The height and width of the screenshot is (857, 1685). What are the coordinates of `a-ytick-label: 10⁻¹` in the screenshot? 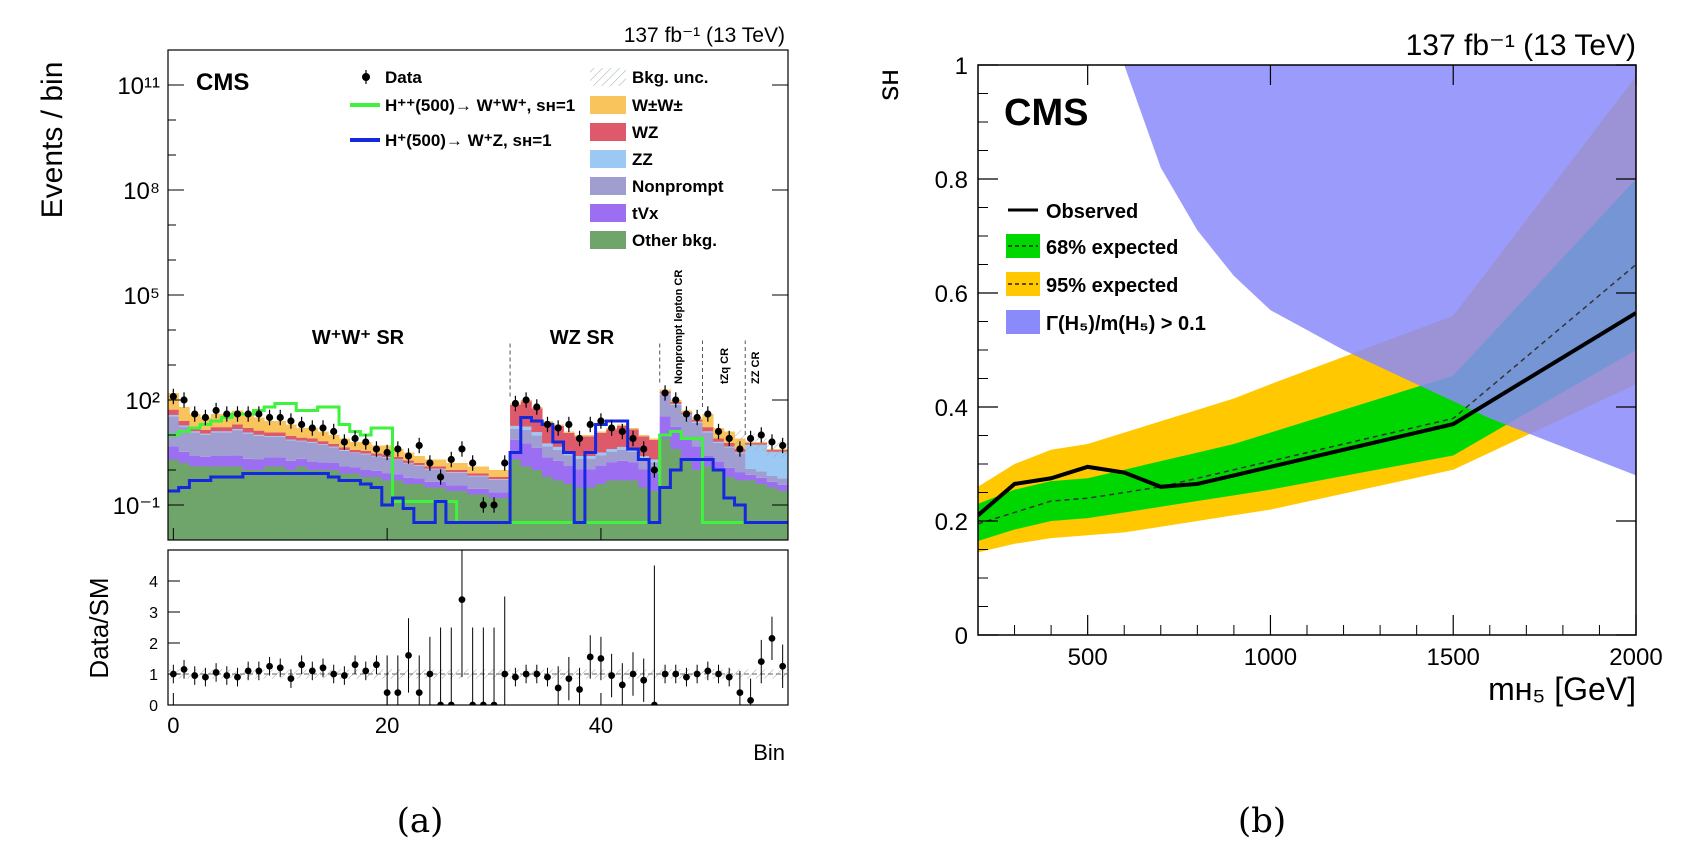 It's located at (136, 506).